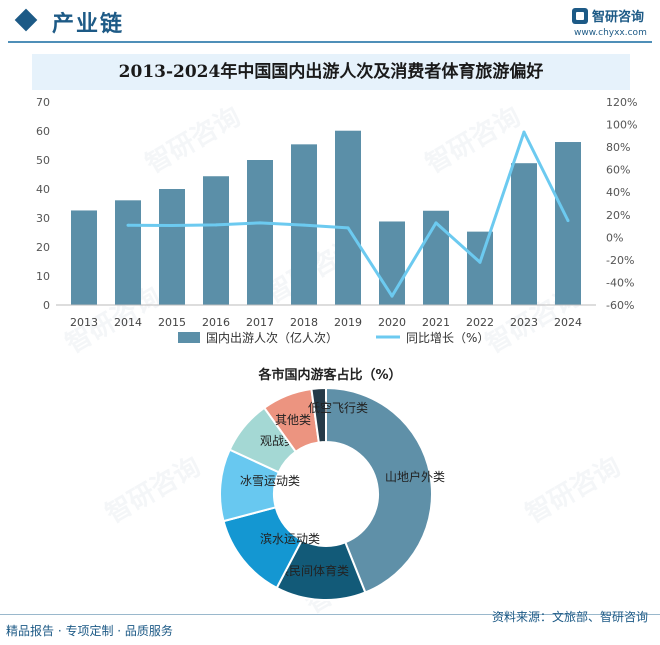 This screenshot has height=645, width=660. Describe the element at coordinates (43, 247) in the screenshot. I see `y-left-tick-label: 20` at that location.